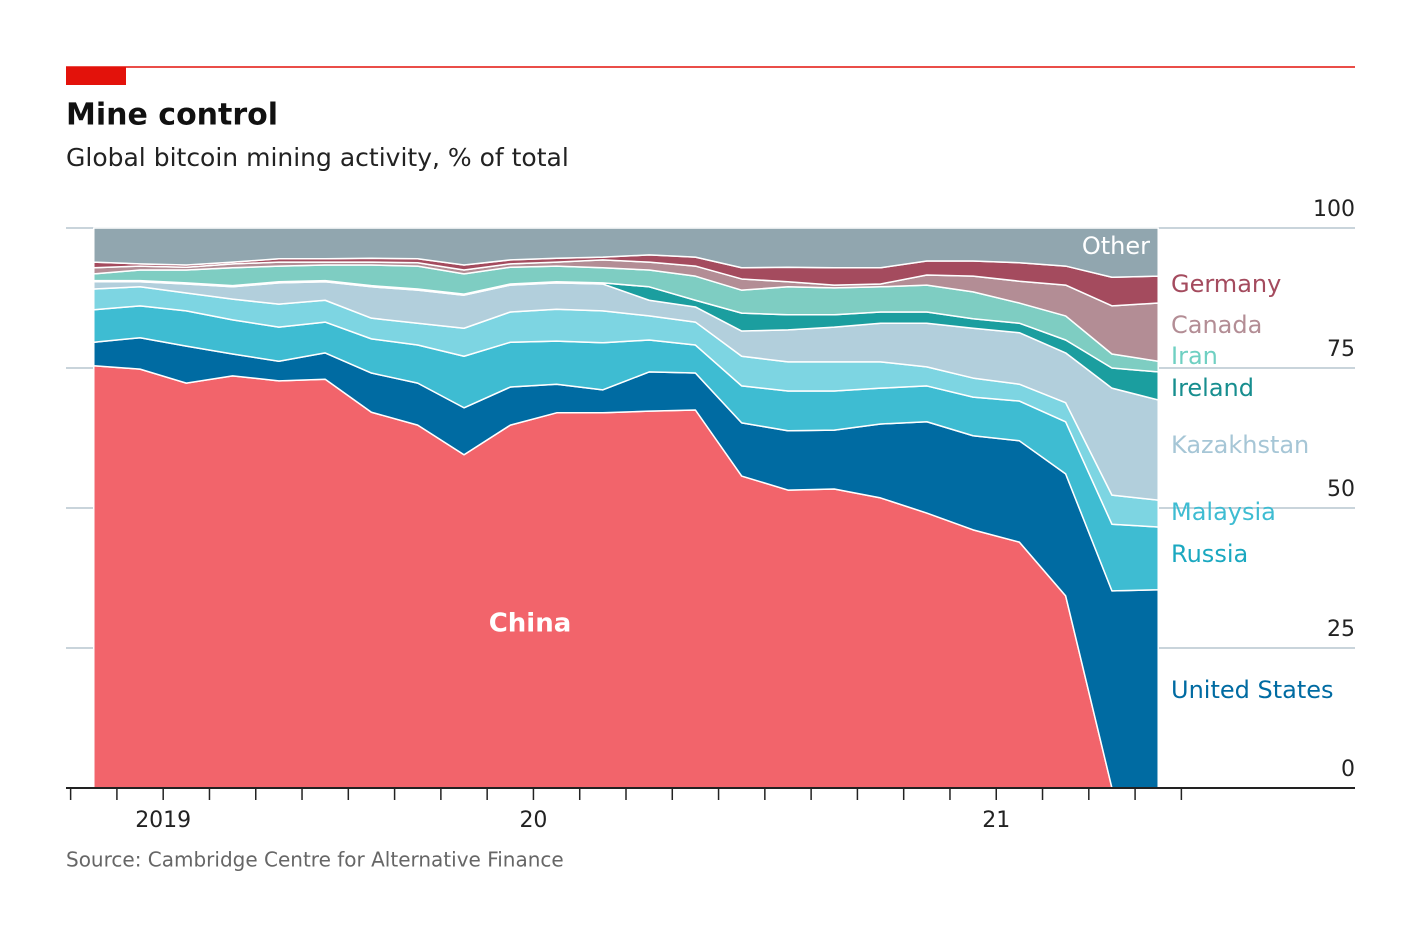 The height and width of the screenshot is (935, 1420). What do you see at coordinates (1223, 512) in the screenshot?
I see `series-label: Malaysia` at bounding box center [1223, 512].